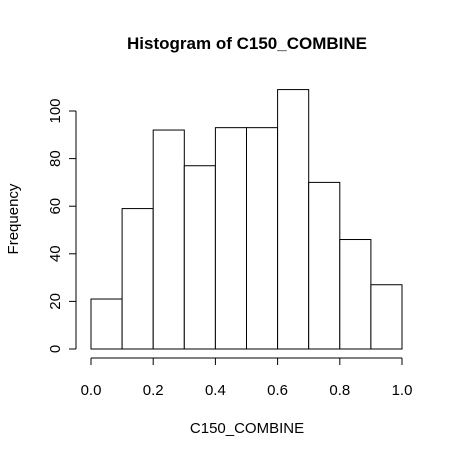  I want to click on x-tick-label-3: 0.4, so click(215, 390).